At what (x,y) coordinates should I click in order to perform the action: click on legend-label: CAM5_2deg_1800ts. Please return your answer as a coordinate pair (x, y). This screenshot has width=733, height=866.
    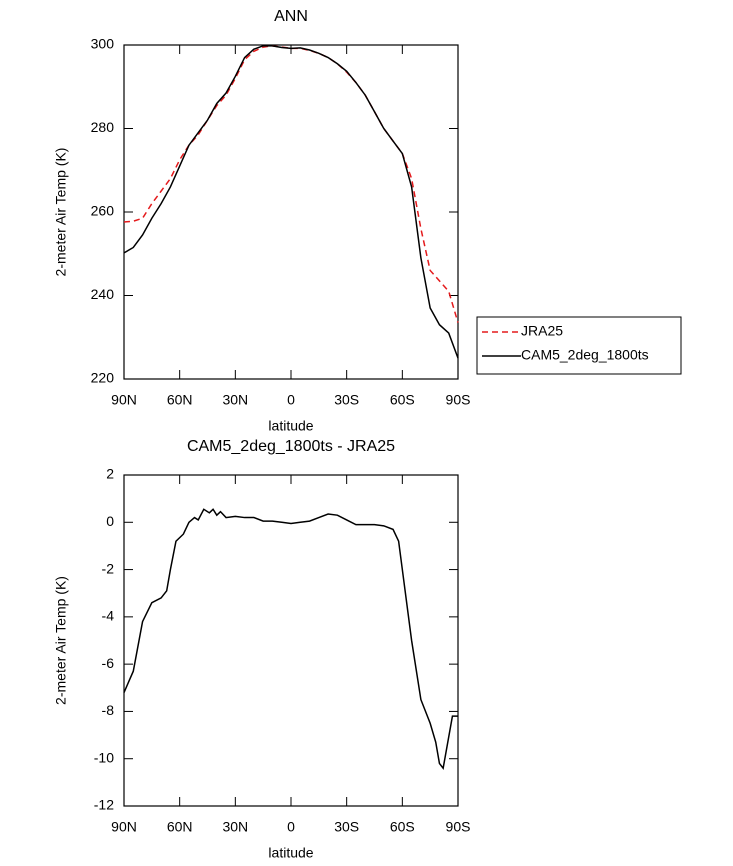
    Looking at the image, I should click on (585, 355).